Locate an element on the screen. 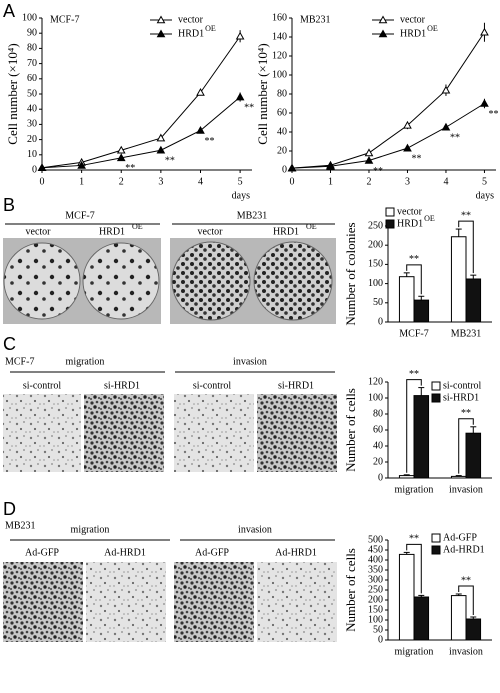 The width and height of the screenshot is (500, 693). legend-label: vector is located at coordinates (413, 19).